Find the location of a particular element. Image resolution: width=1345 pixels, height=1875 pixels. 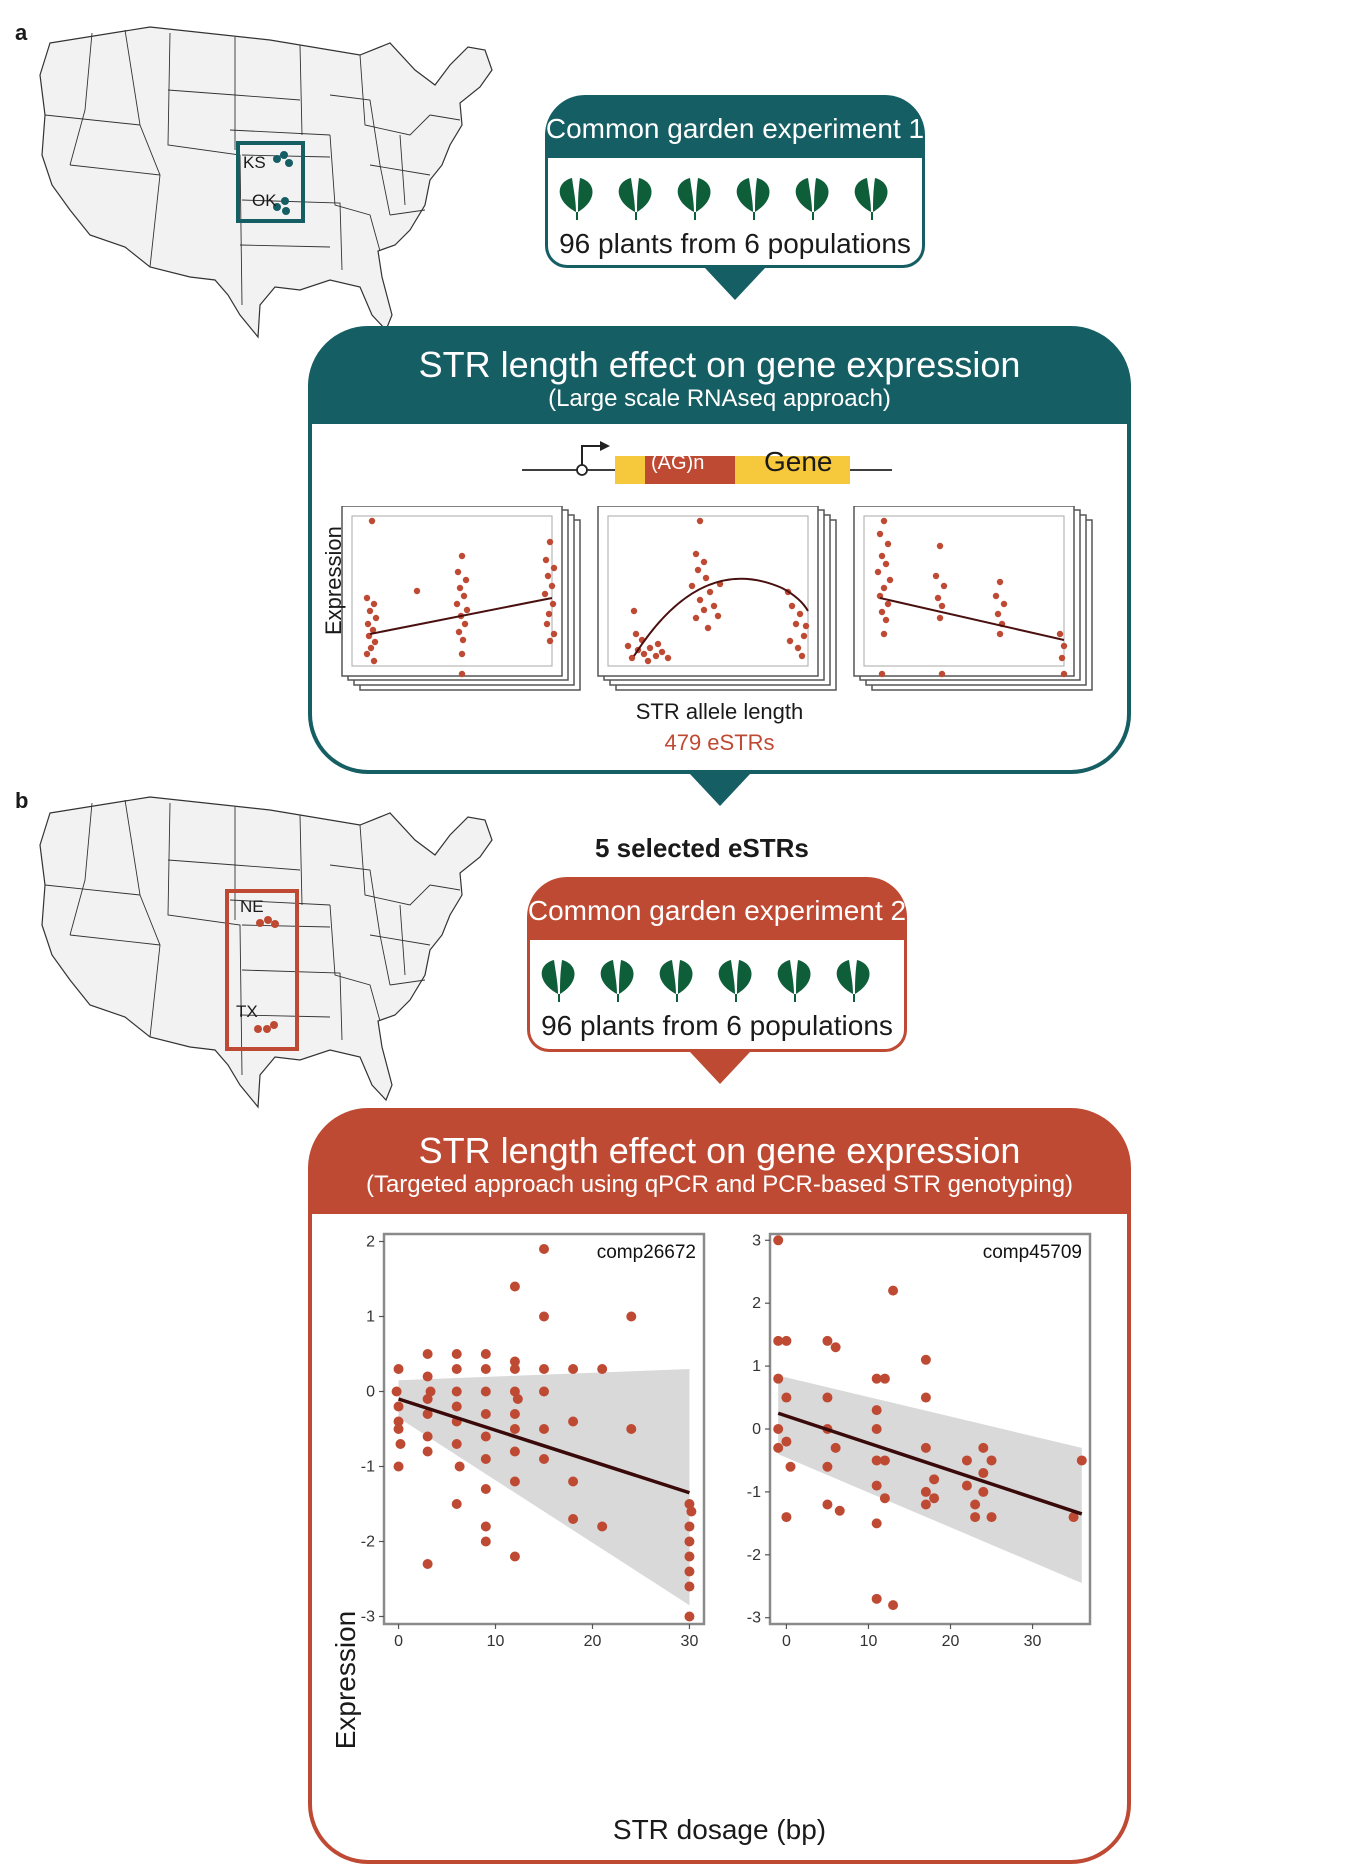

state-label-ks: KS is located at coordinates (254, 162).